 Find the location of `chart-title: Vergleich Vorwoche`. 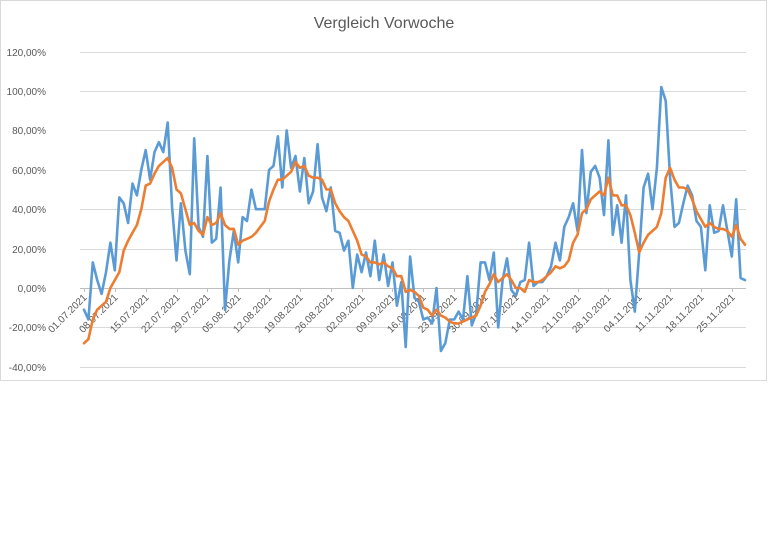

chart-title: Vergleich Vorwoche is located at coordinates (384, 23).